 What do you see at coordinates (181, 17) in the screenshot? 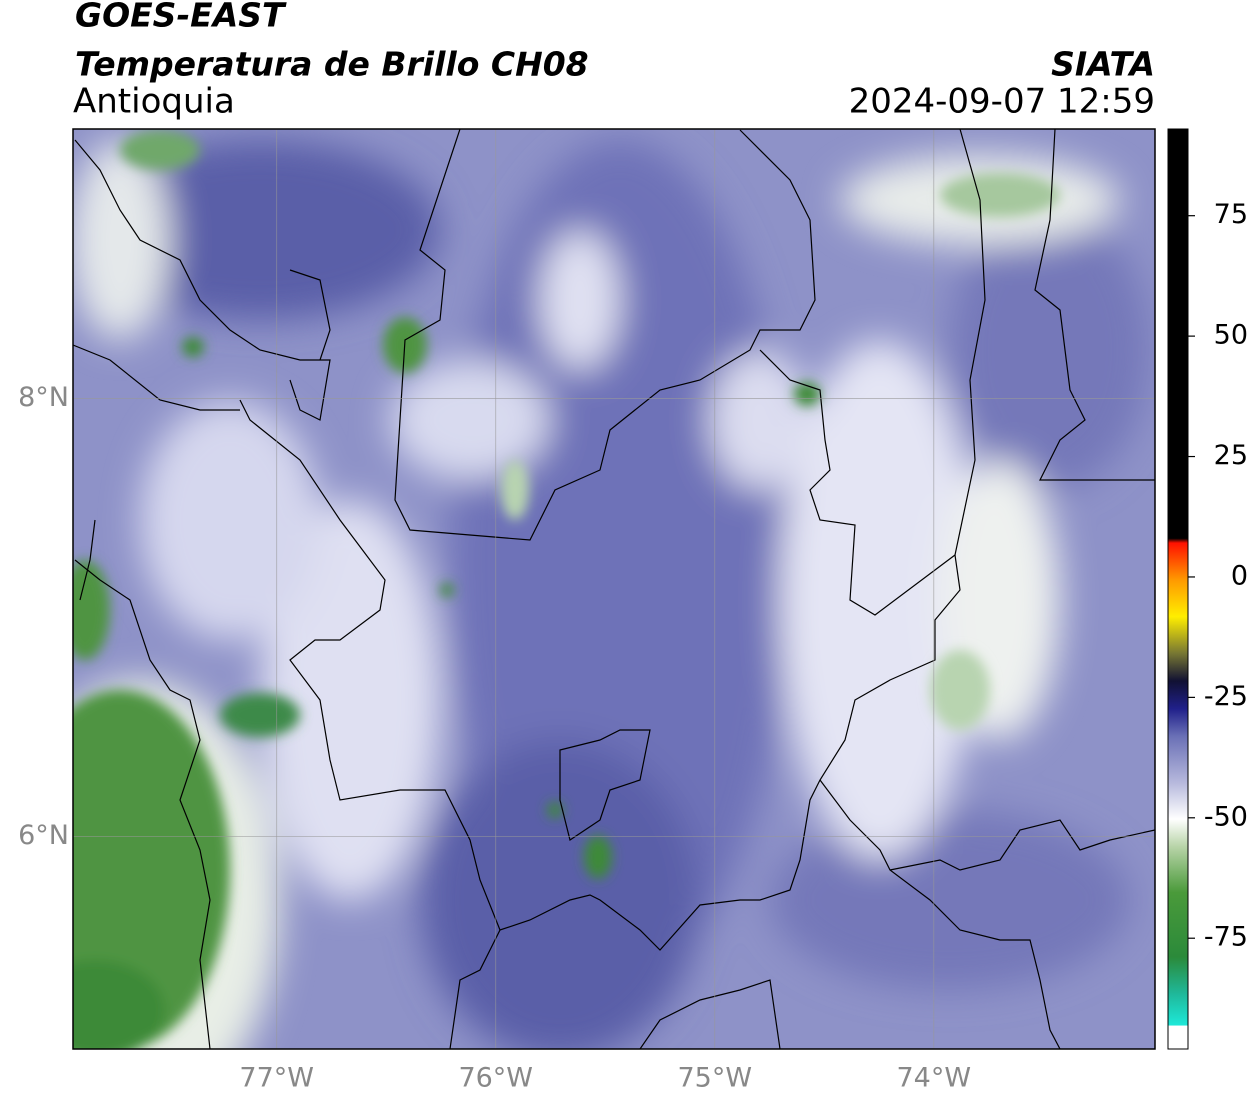
I see `title: GOES-EAST` at bounding box center [181, 17].